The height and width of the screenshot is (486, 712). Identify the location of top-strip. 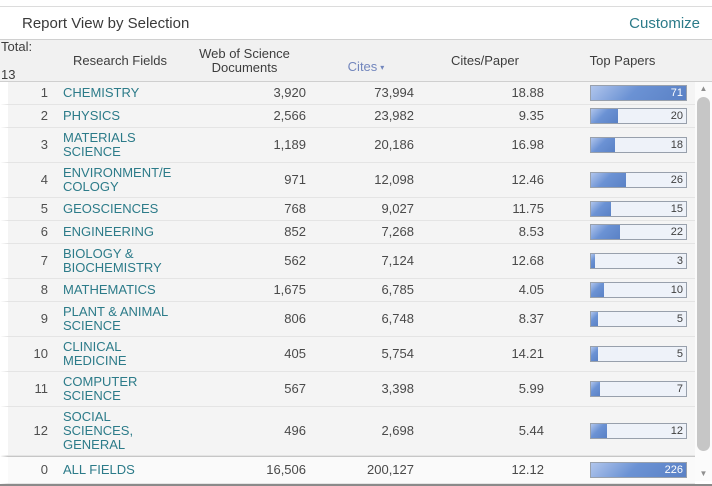
(356, 3).